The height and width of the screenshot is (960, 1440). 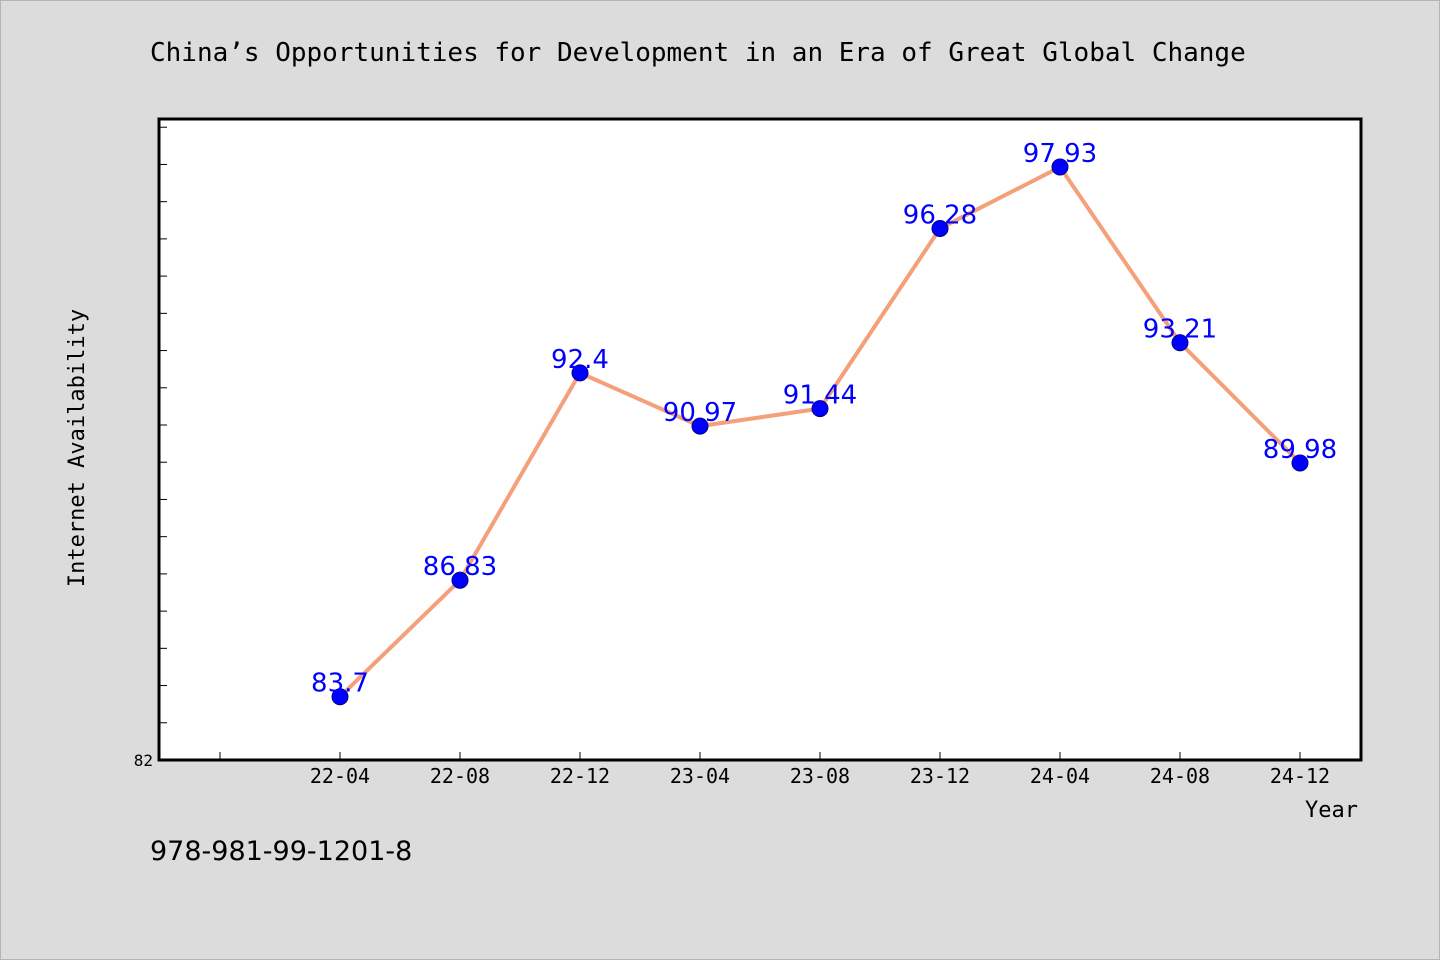 What do you see at coordinates (940, 215) in the screenshot?
I see `data-label: 96.28` at bounding box center [940, 215].